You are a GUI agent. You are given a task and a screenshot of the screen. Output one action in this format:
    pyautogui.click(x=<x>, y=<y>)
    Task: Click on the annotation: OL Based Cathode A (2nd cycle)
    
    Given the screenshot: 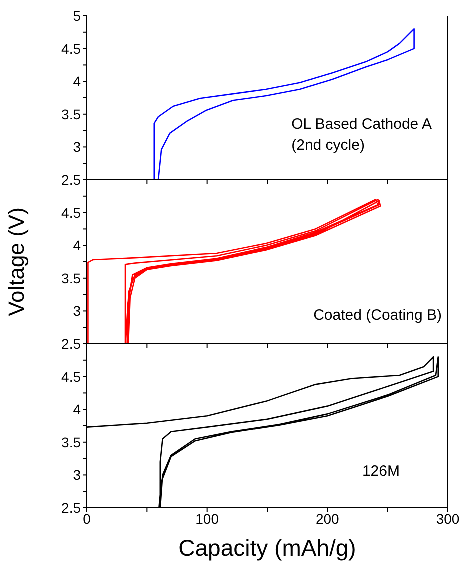 What is the action you would take?
    pyautogui.click(x=362, y=135)
    